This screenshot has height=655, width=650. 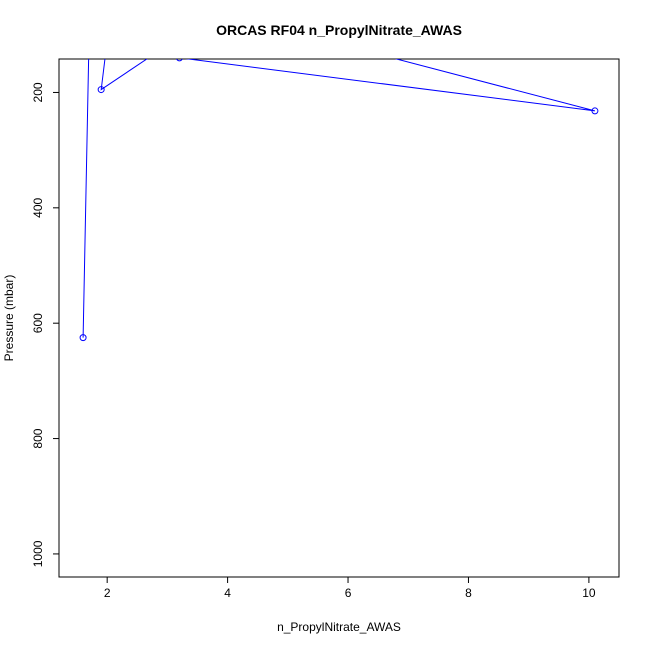 What do you see at coordinates (38, 207) in the screenshot?
I see `y-tick-label: 400` at bounding box center [38, 207].